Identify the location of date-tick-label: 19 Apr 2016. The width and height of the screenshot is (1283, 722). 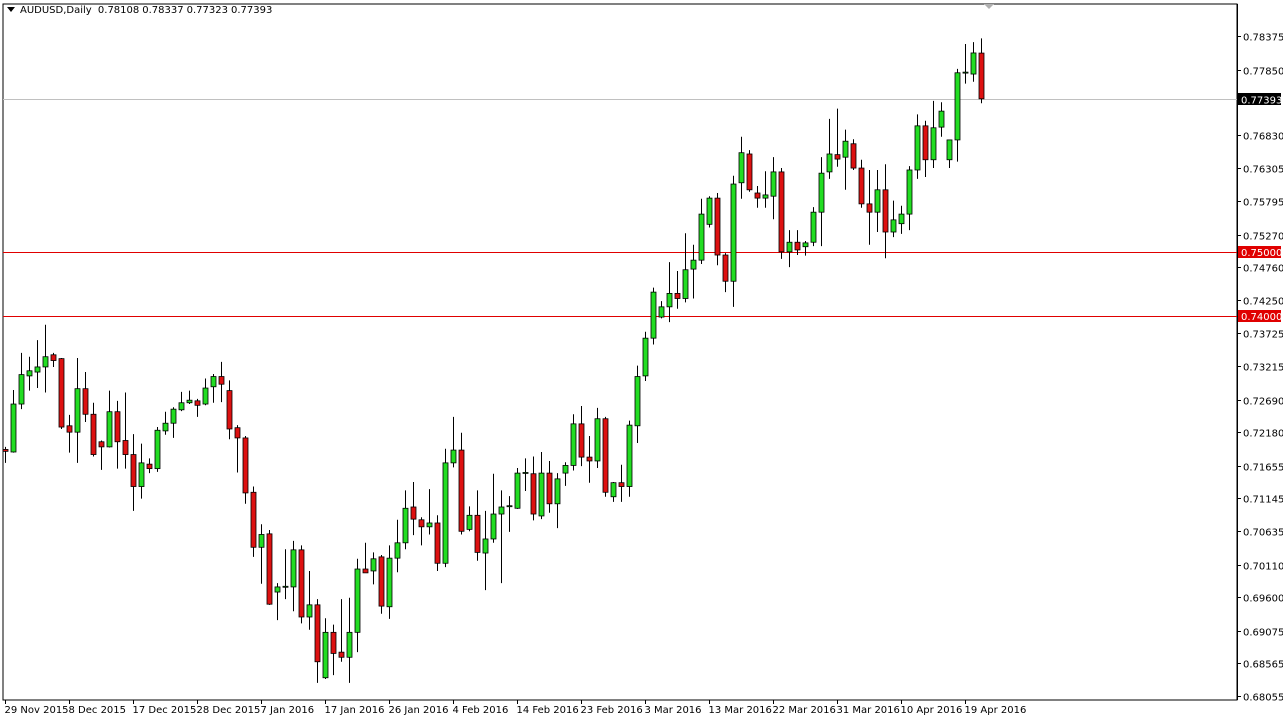
(996, 710).